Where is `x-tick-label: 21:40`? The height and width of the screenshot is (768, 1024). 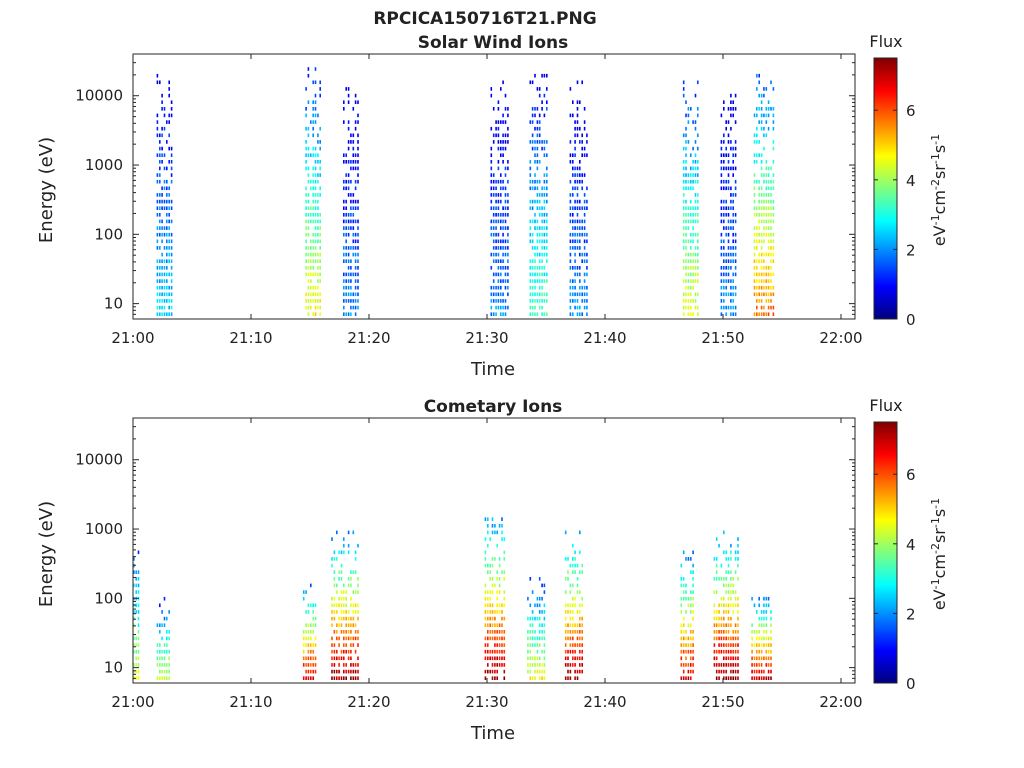 x-tick-label: 21:40 is located at coordinates (604, 338).